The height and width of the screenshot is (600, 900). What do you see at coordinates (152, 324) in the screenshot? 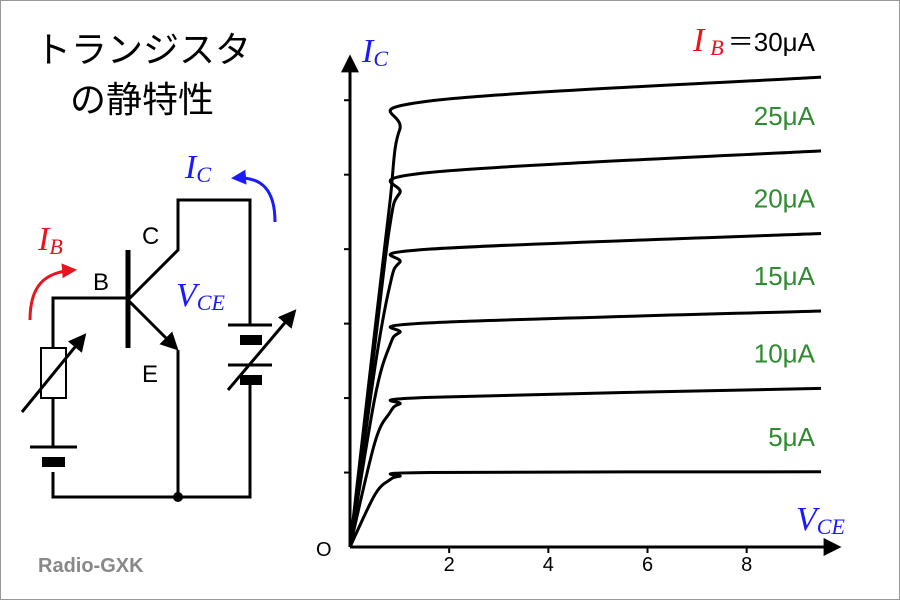
I see `emitter-arrow` at bounding box center [152, 324].